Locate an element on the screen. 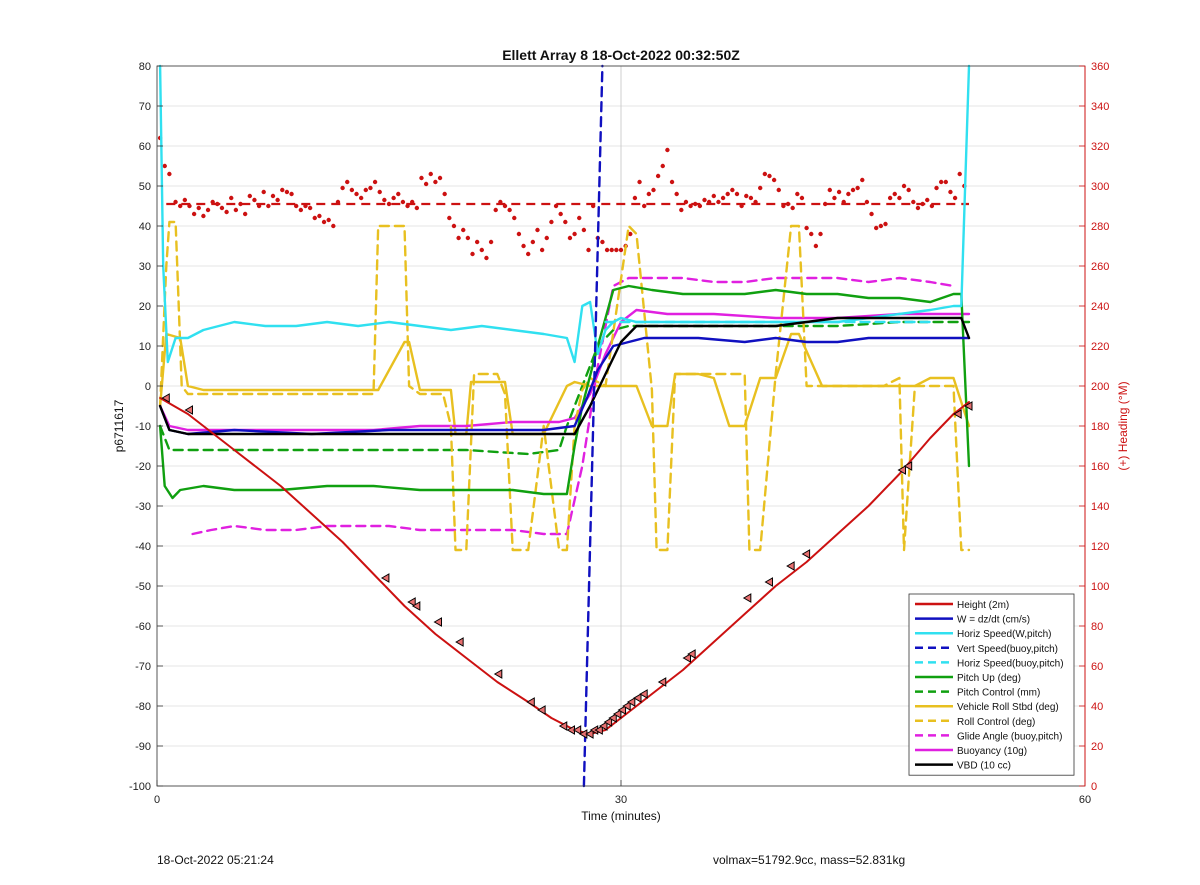  y-tick-label: 80 is located at coordinates (145, 67).